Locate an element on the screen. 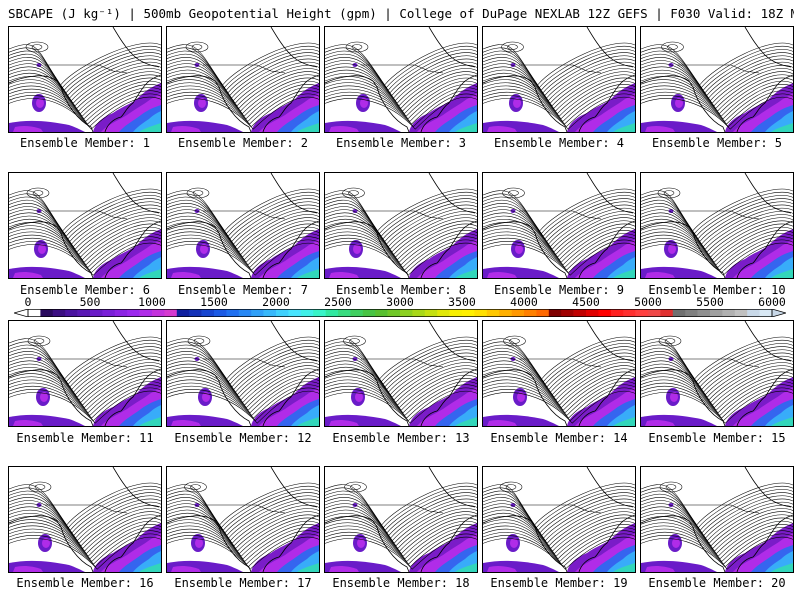  ensemble-member-label: Ensemble Member: 1 is located at coordinates (85, 143).